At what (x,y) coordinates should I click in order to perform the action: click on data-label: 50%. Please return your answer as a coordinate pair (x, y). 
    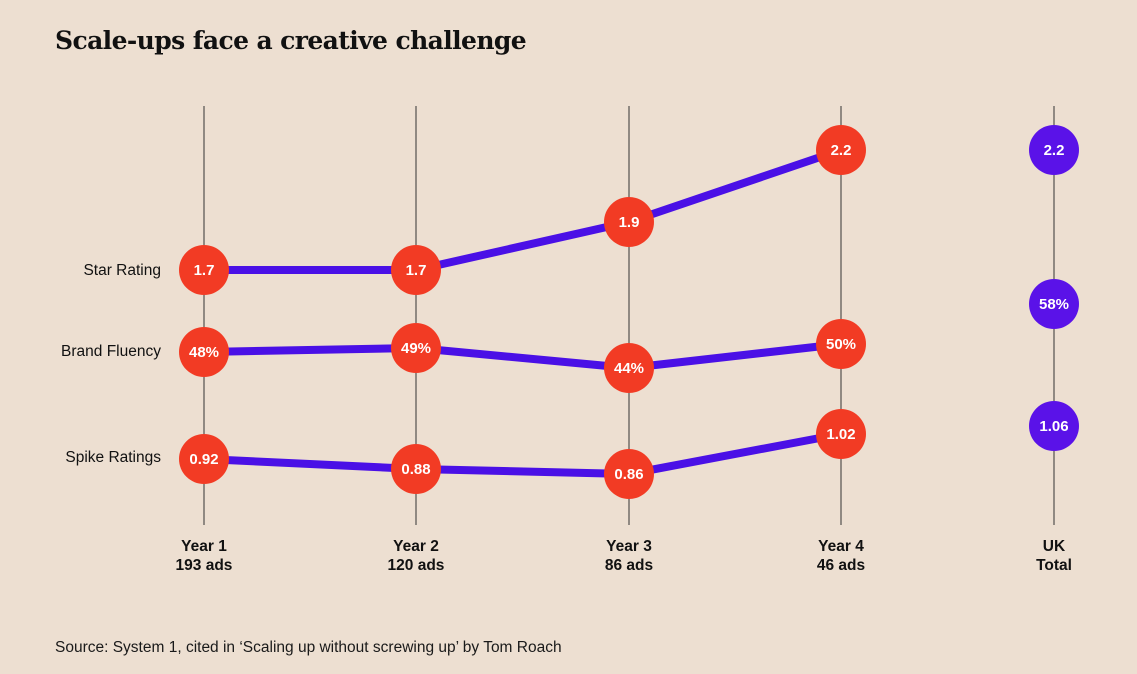
    Looking at the image, I should click on (841, 344).